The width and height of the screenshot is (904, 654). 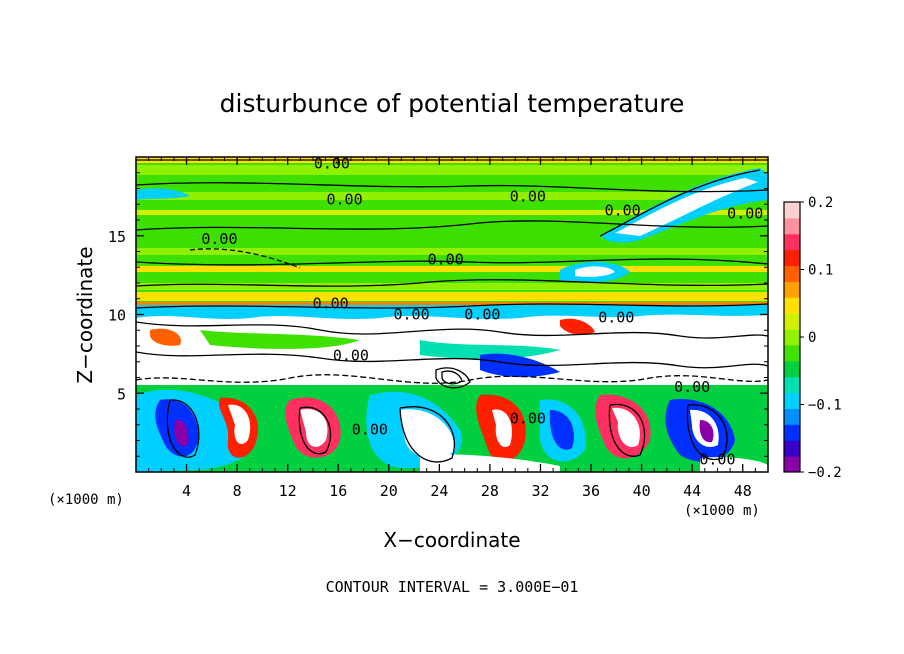 What do you see at coordinates (121, 394) in the screenshot?
I see `y-tick-label: 5` at bounding box center [121, 394].